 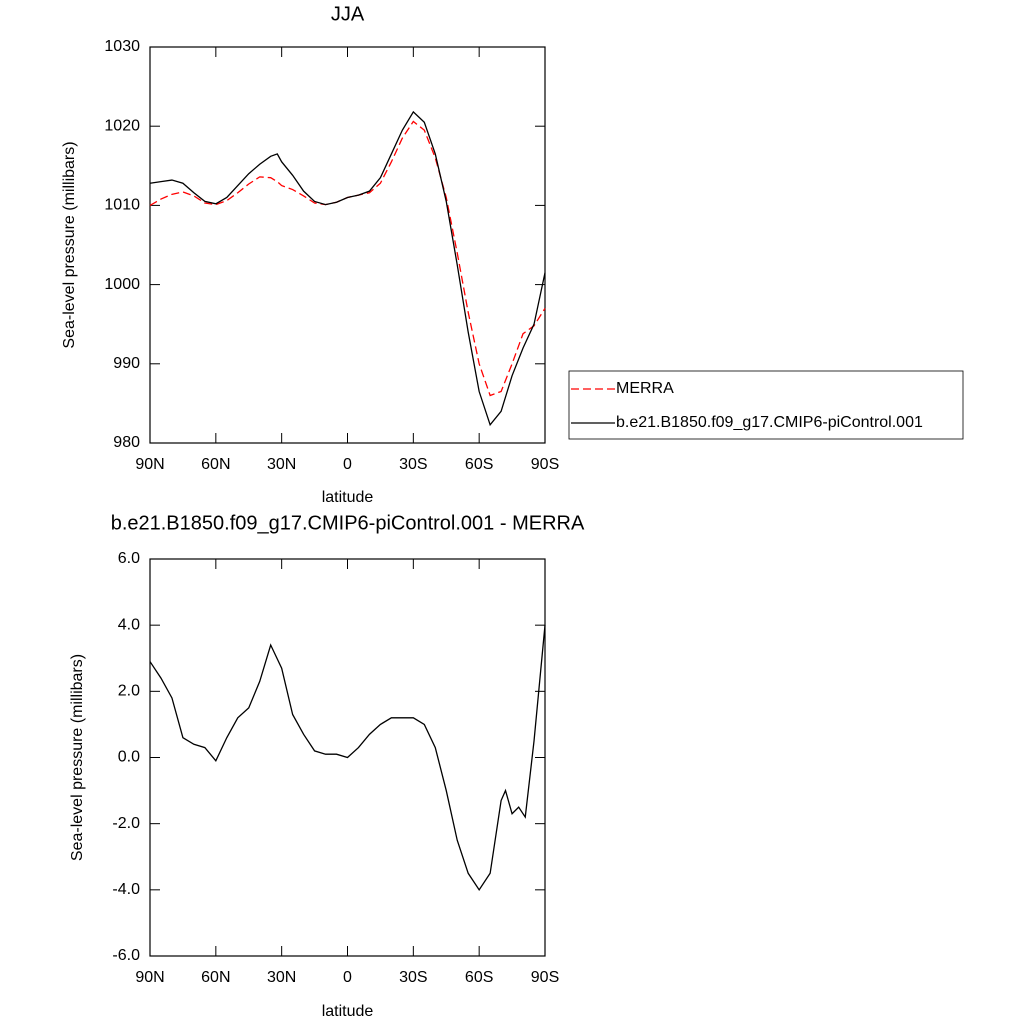 I want to click on legend-label: b.e21.B1850.f09_g17.CMIP6-piControl.001, so click(x=769, y=422).